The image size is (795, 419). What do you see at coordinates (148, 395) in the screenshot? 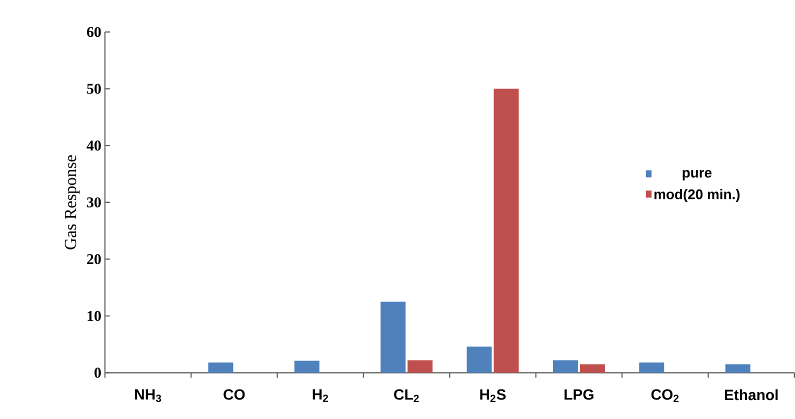
I see `x-tick-label: NH$_{3}$` at bounding box center [148, 395].